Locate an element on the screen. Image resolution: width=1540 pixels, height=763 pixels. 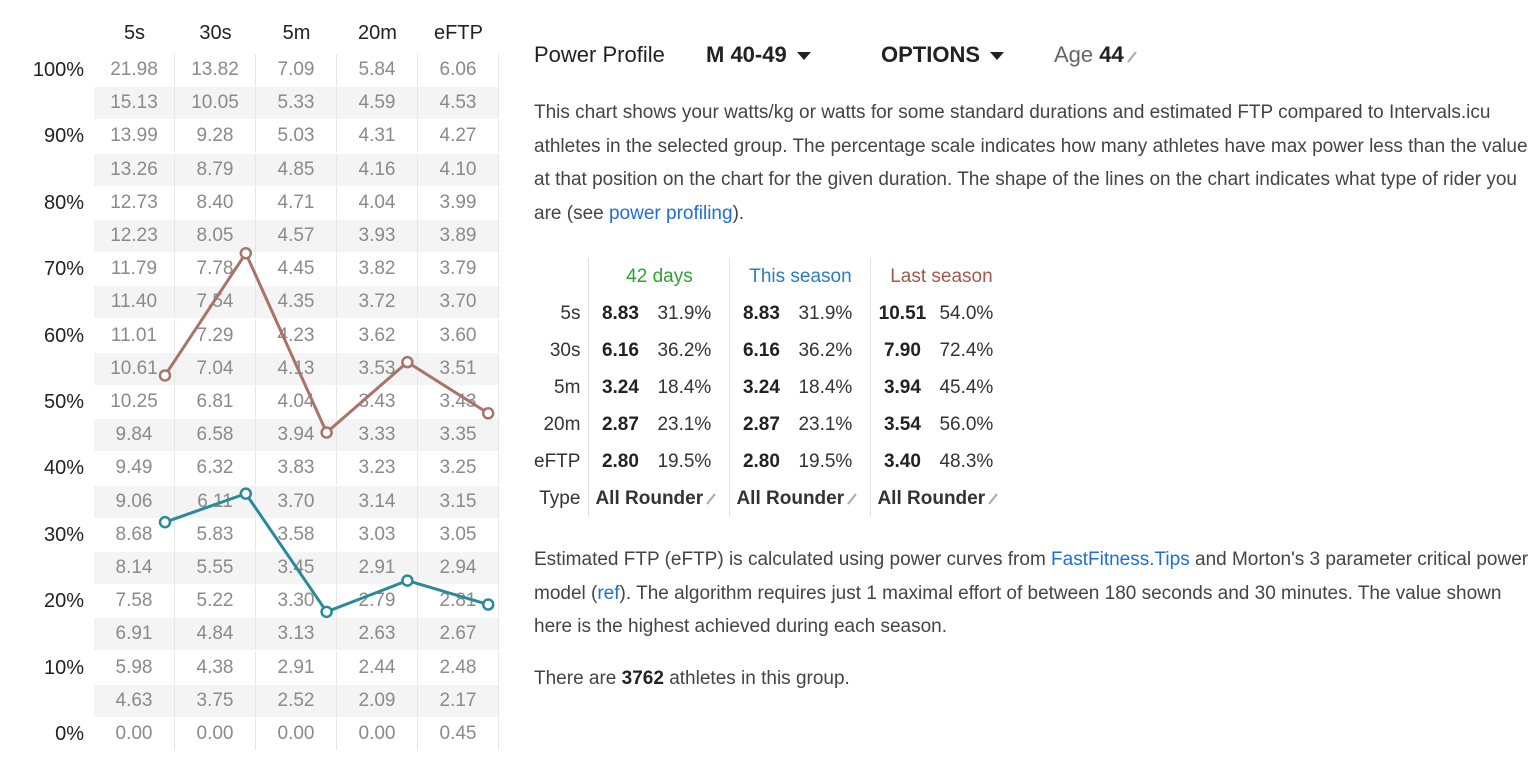
grid-cell: 13.99 is located at coordinates (134, 136).